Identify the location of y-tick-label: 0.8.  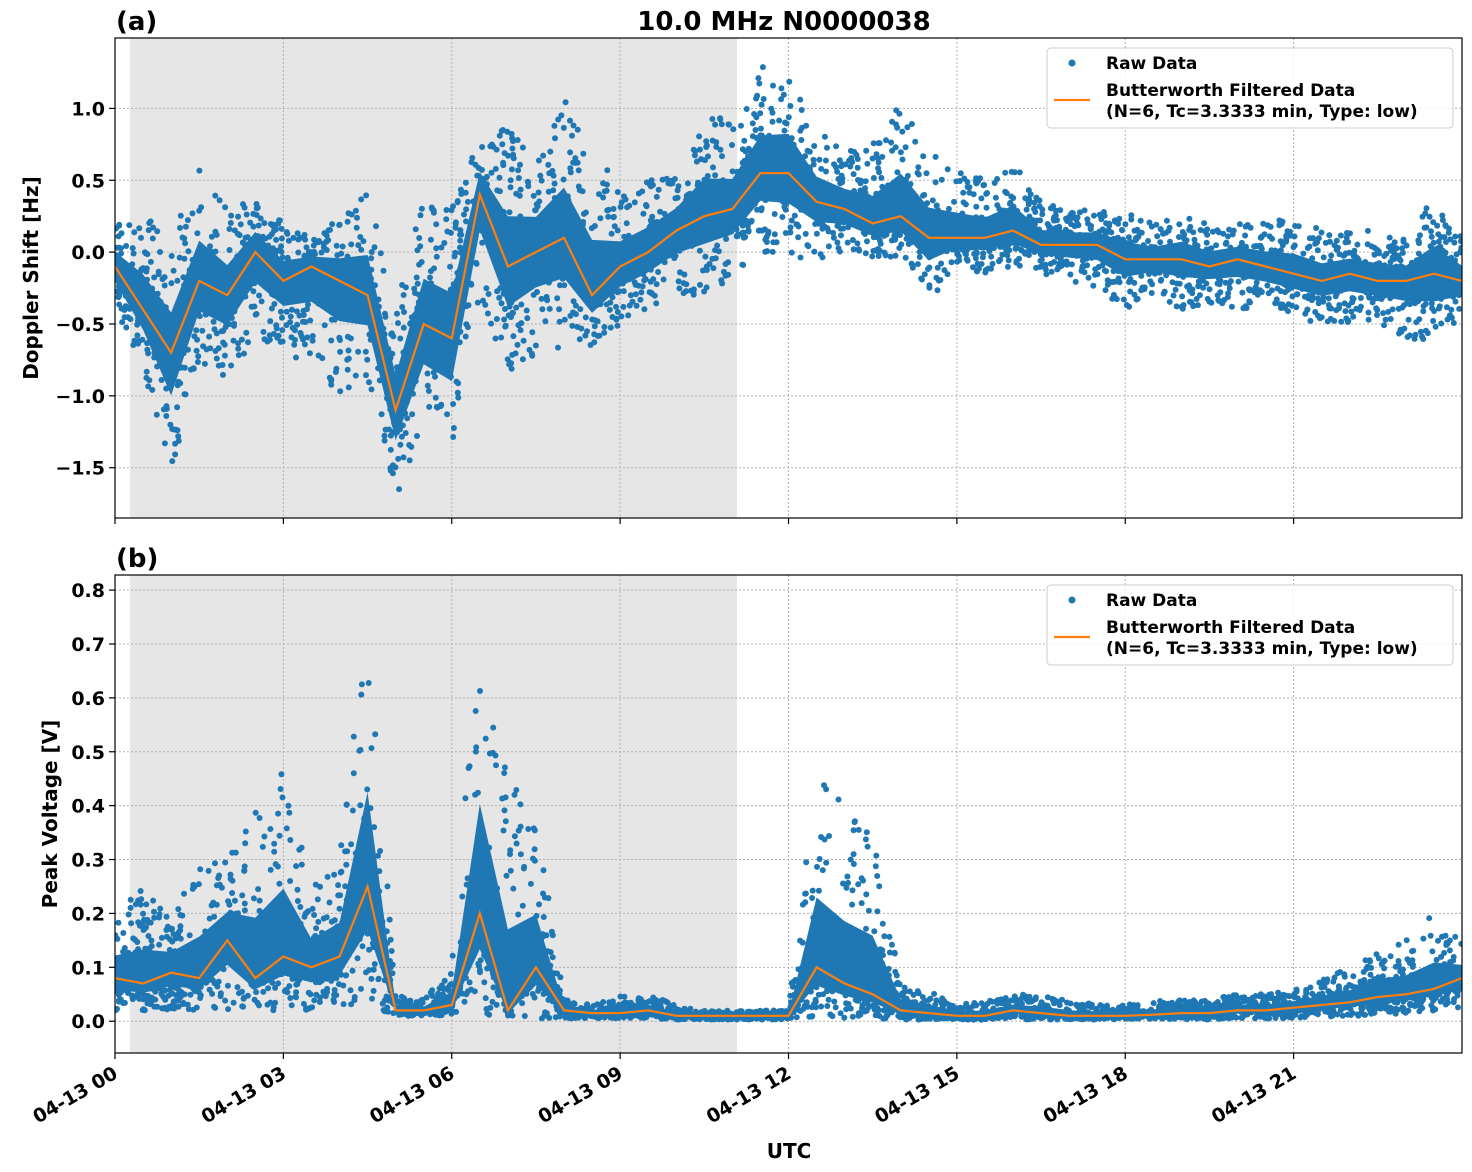
(88, 591).